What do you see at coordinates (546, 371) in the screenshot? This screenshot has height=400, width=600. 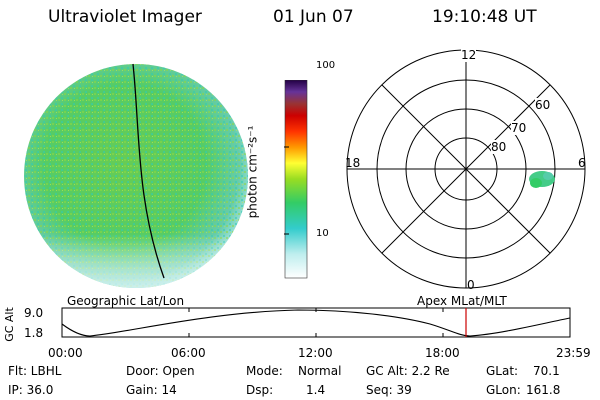 I see `info-glat-value: 70.1` at bounding box center [546, 371].